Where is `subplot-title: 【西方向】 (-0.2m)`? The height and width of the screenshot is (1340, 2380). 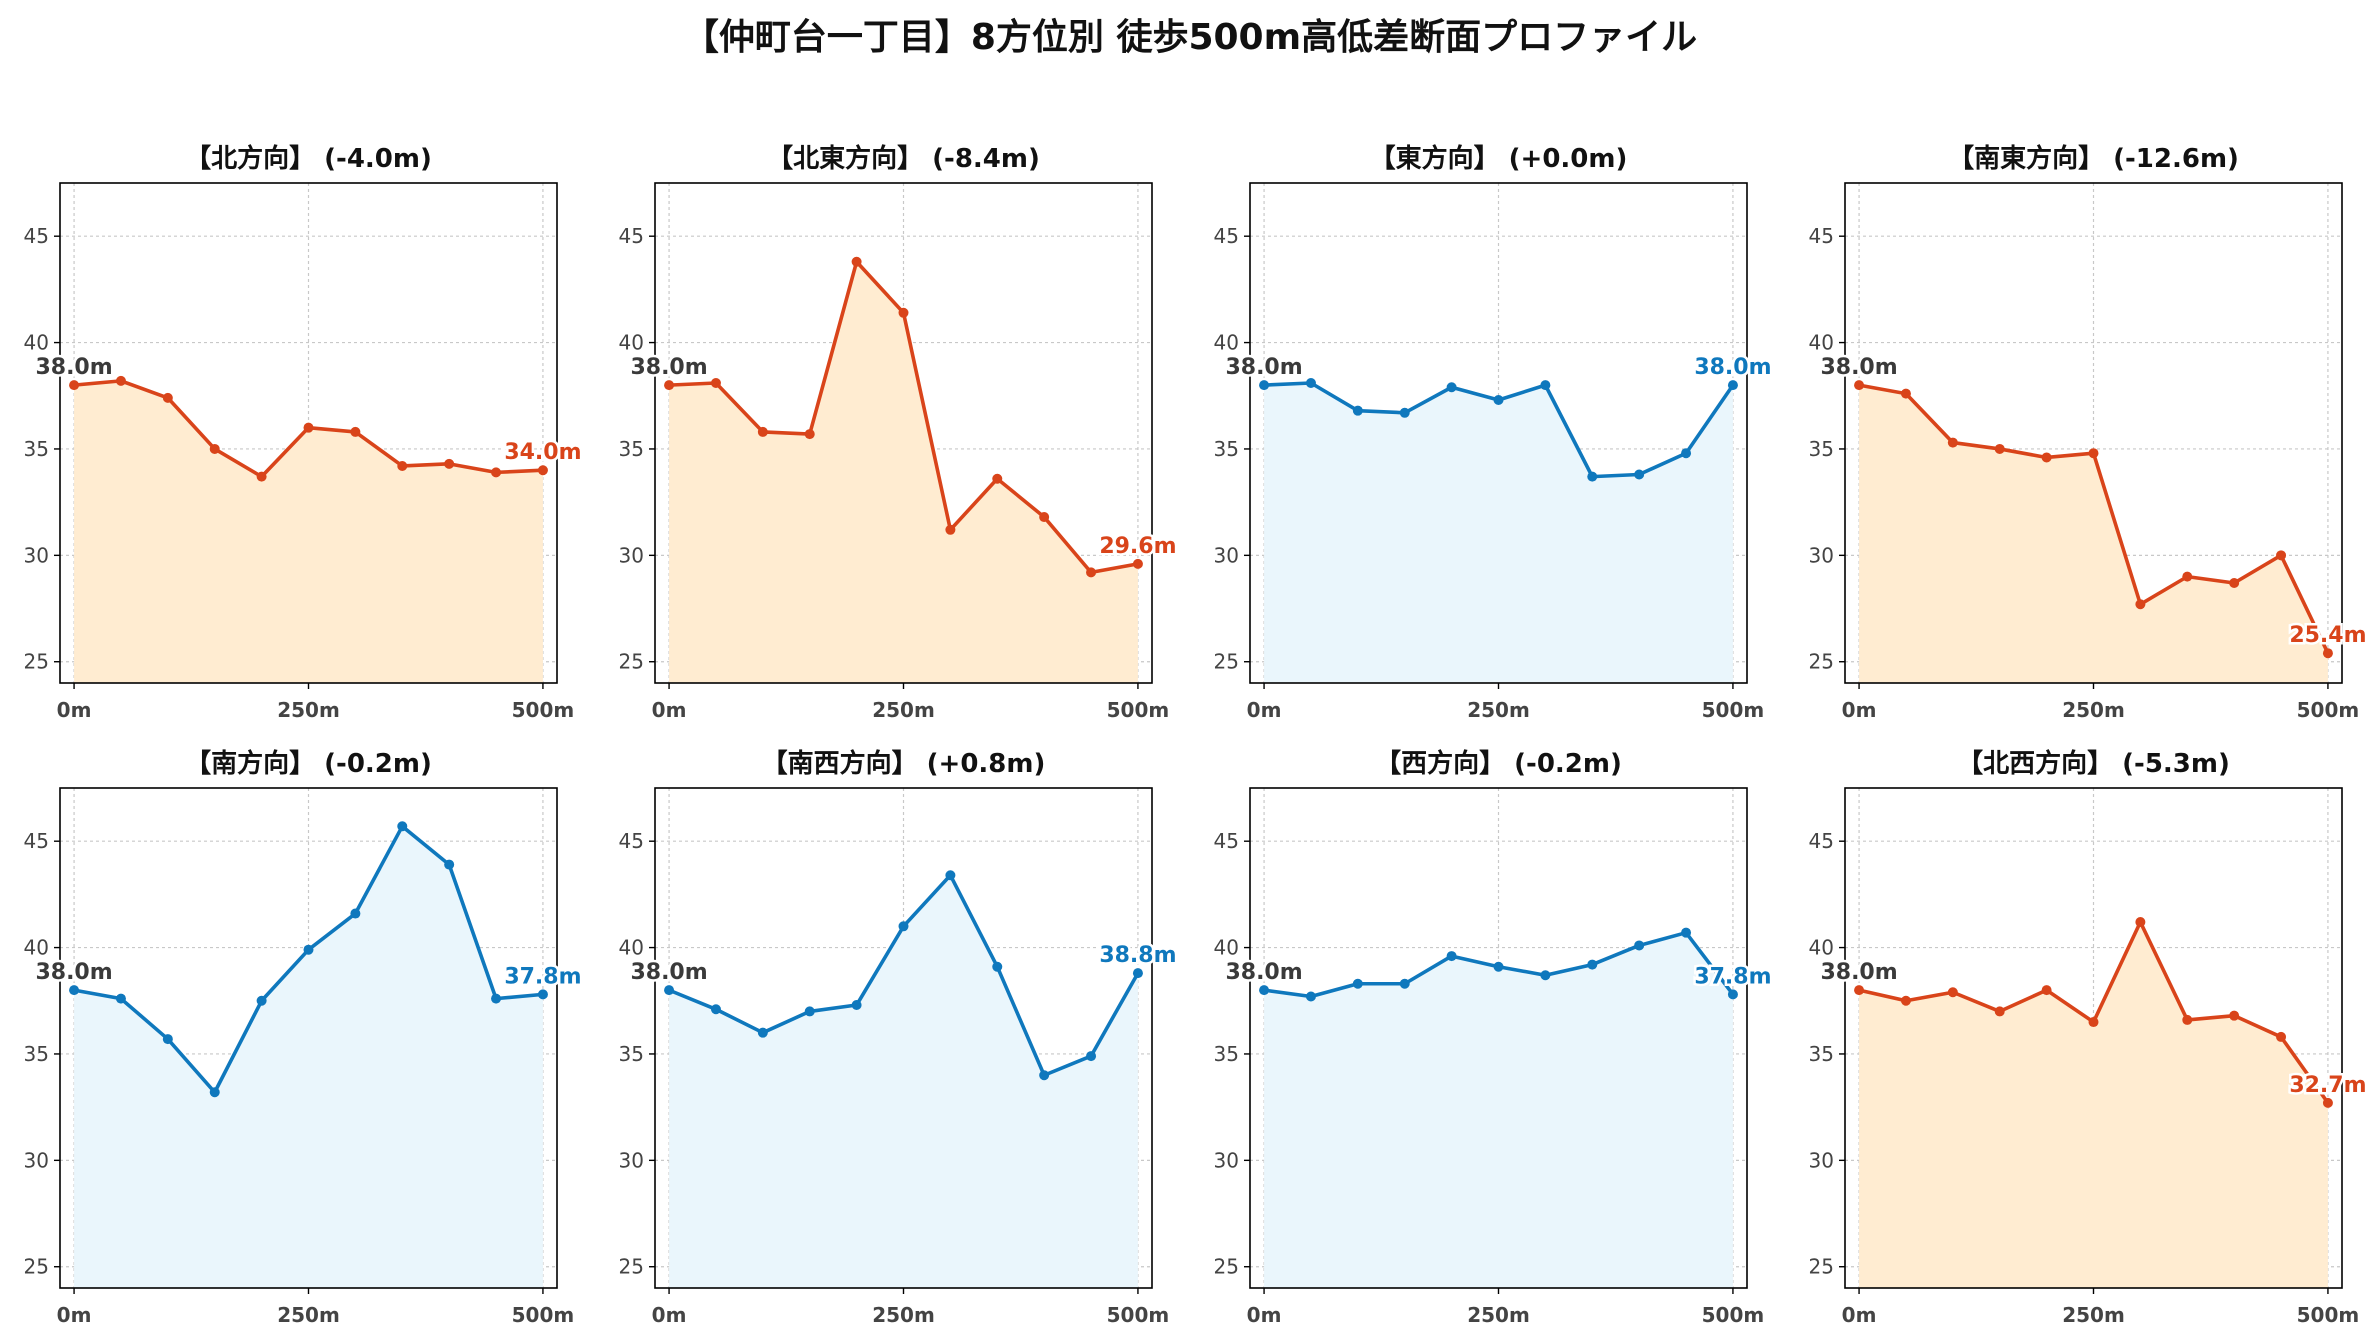
subplot-title: 【西方向】 (-0.2m) is located at coordinates (1498, 763).